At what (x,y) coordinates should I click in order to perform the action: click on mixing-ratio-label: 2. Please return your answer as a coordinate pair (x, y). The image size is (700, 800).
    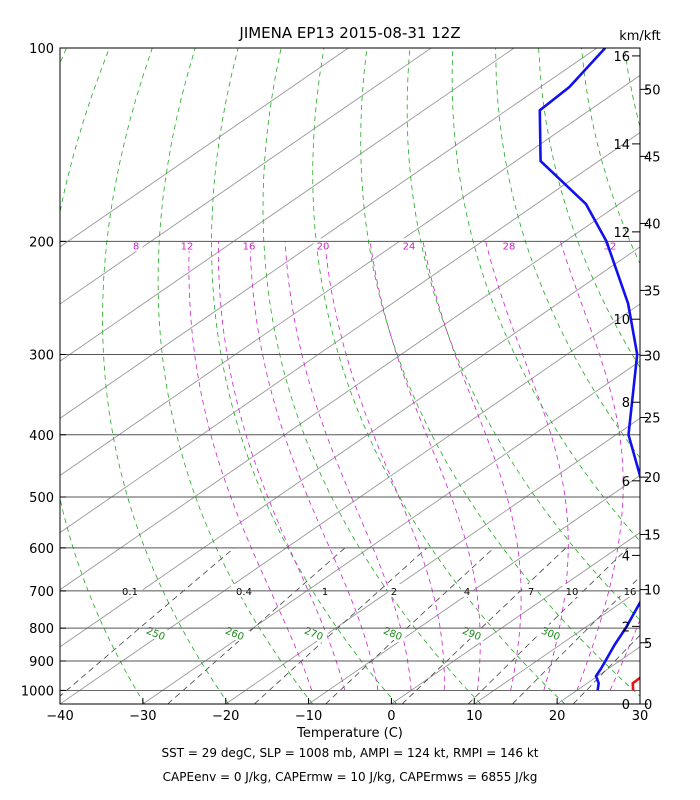
    Looking at the image, I should click on (394, 590).